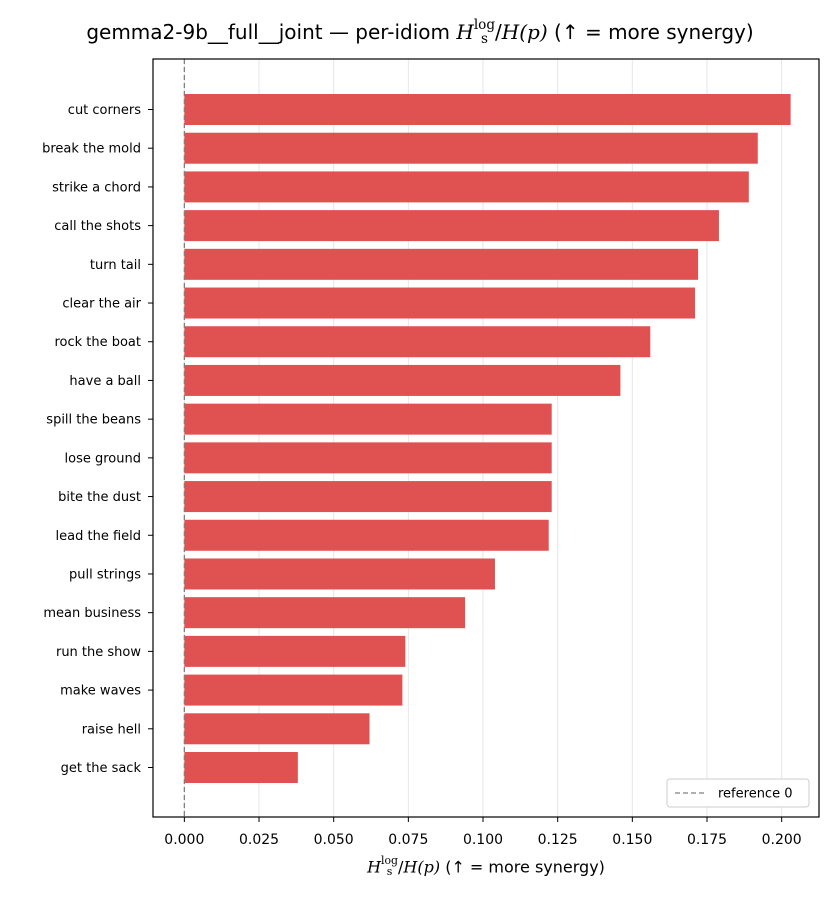 This screenshot has height=910, width=840. What do you see at coordinates (277, 729) in the screenshot?
I see `bar-raise-hell` at bounding box center [277, 729].